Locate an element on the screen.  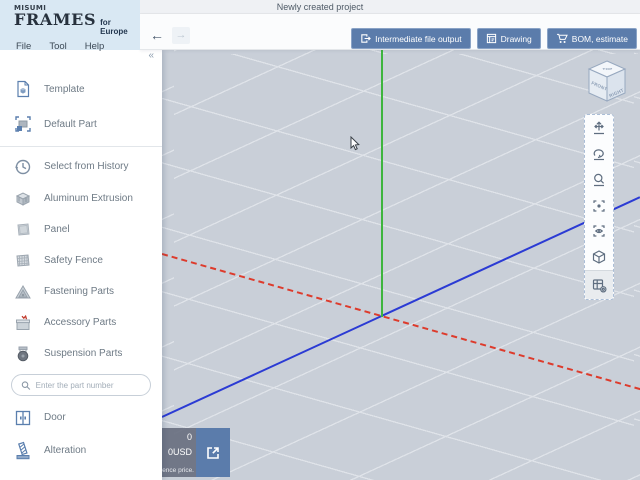
zoom-button is located at coordinates (599, 180).